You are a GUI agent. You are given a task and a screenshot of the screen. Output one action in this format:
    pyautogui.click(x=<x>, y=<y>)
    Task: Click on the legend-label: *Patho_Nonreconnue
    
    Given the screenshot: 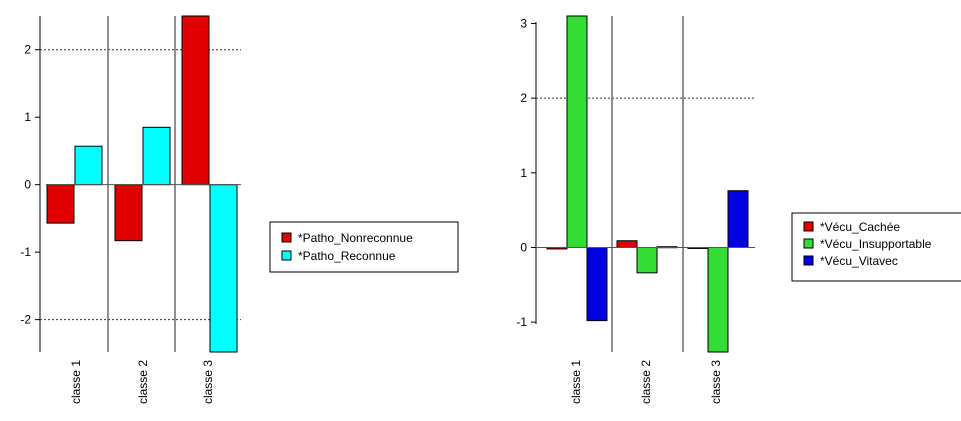 What is the action you would take?
    pyautogui.click(x=355, y=238)
    